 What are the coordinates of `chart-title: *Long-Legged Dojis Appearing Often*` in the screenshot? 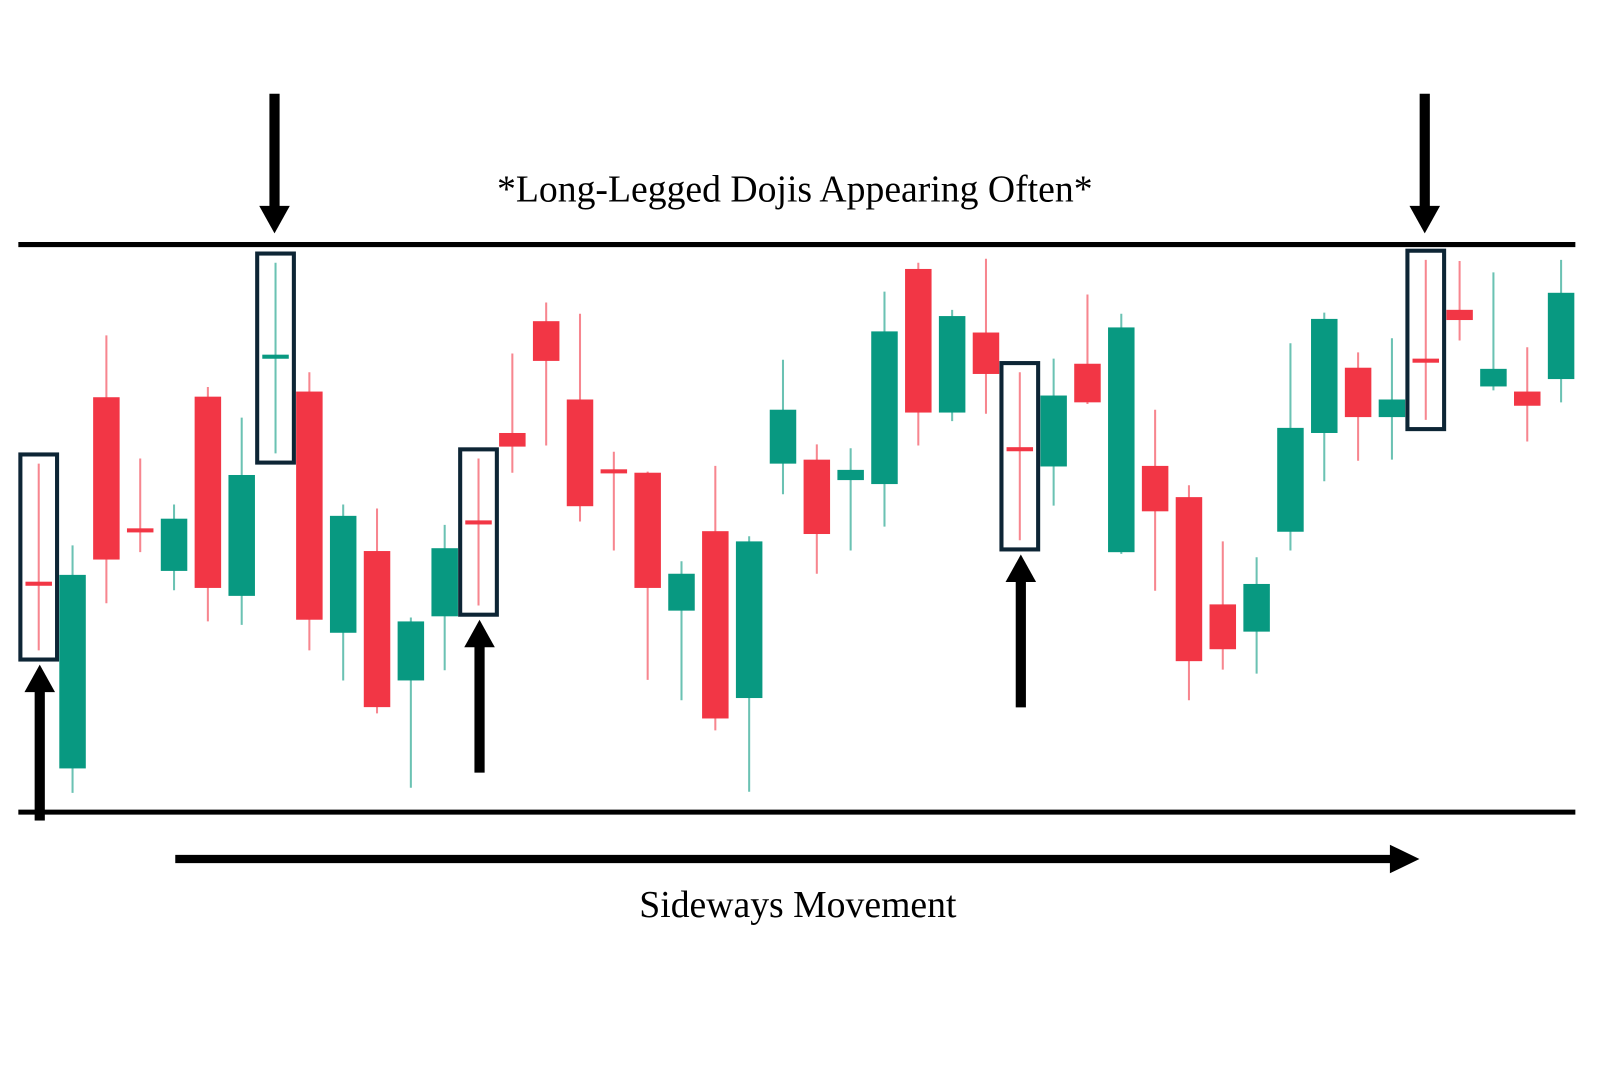 It's located at (795, 190).